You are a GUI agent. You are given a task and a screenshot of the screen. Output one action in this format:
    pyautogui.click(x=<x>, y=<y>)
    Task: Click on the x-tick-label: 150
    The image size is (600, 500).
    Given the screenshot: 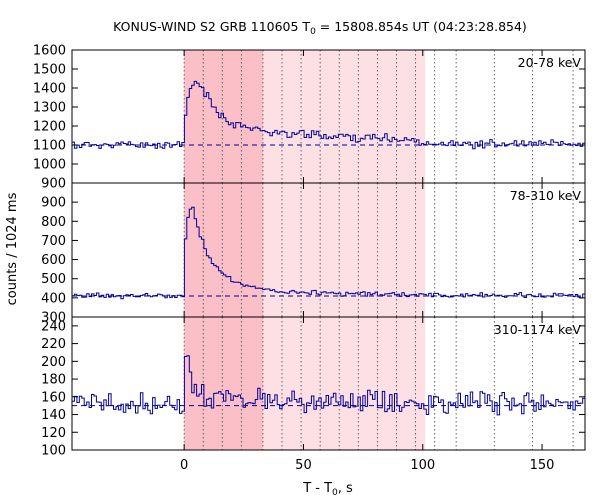 What is the action you would take?
    pyautogui.click(x=542, y=465)
    